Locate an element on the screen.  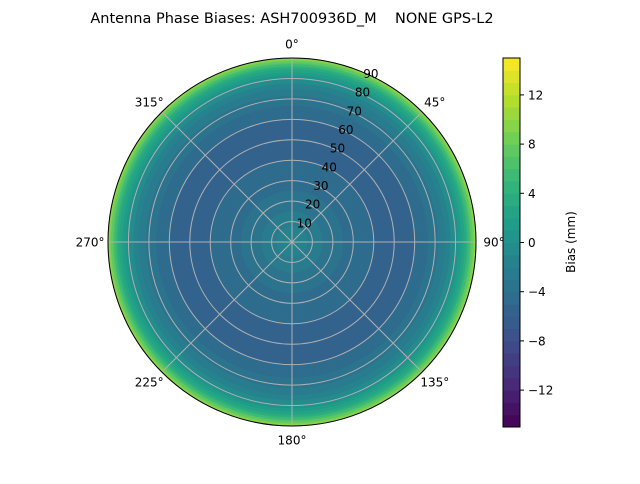
theta-tick-label: 135° is located at coordinates (434, 383).